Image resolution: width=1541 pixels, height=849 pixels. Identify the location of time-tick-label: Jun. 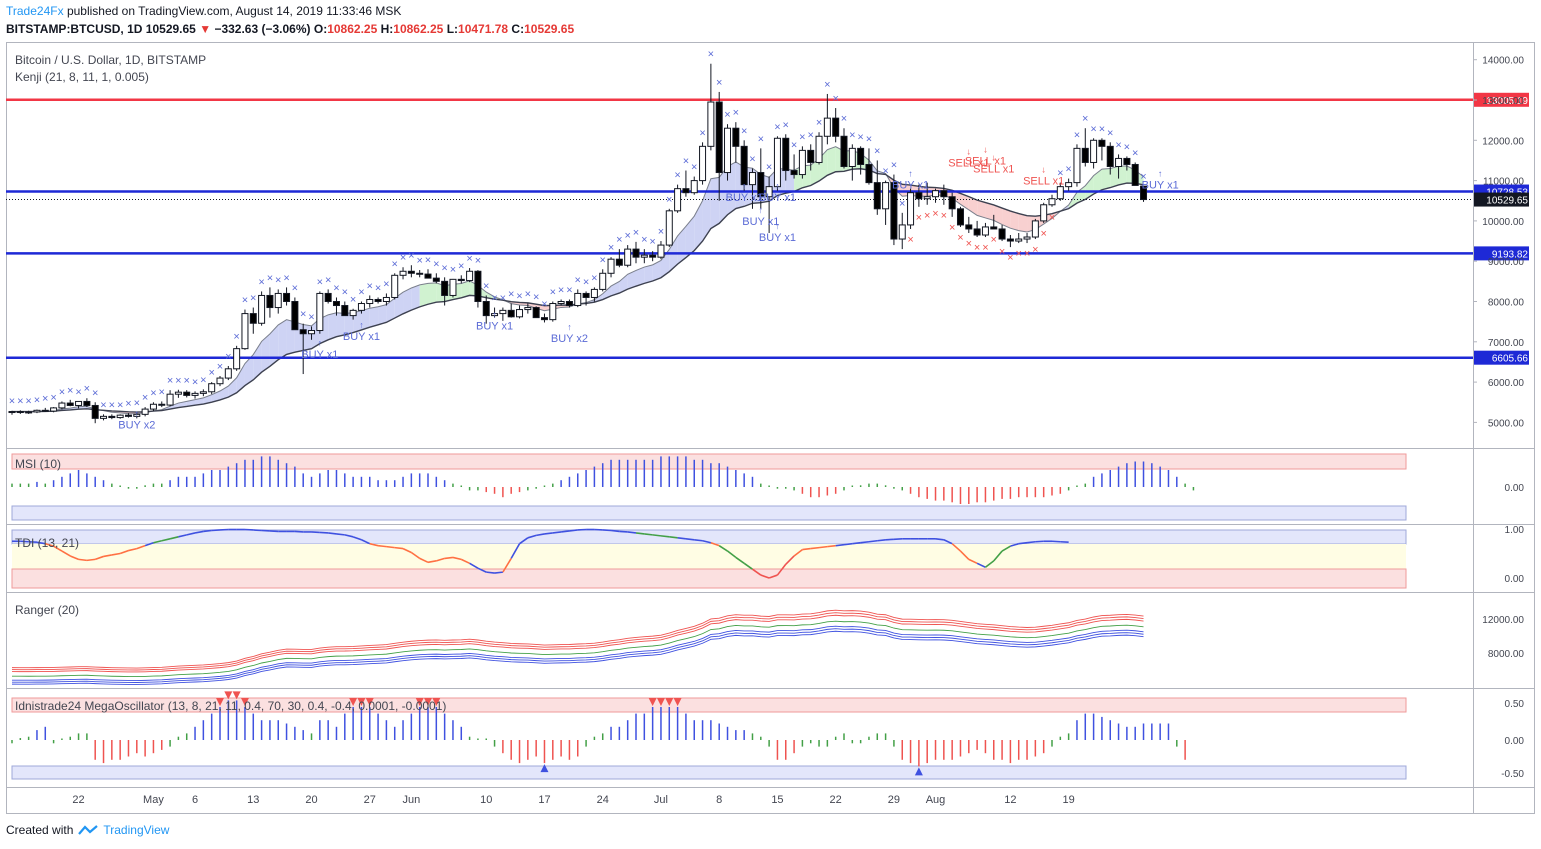
(411, 800).